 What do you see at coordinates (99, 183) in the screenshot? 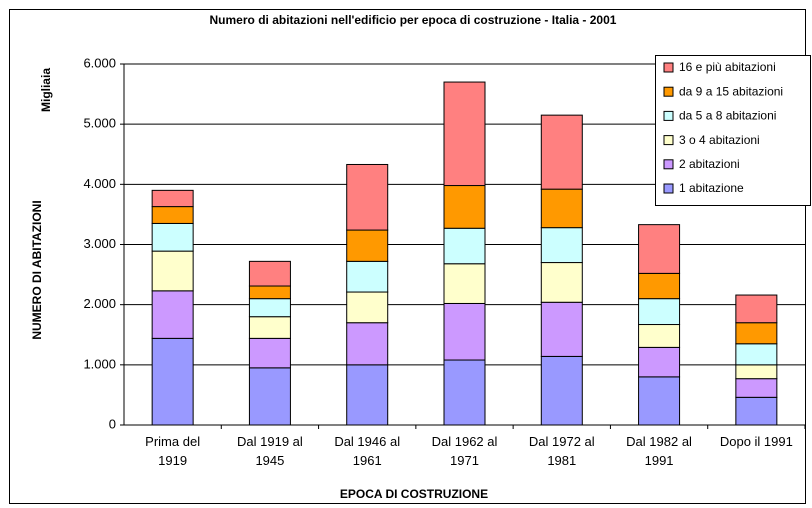
I see `y-tick-label: 4.000` at bounding box center [99, 183].